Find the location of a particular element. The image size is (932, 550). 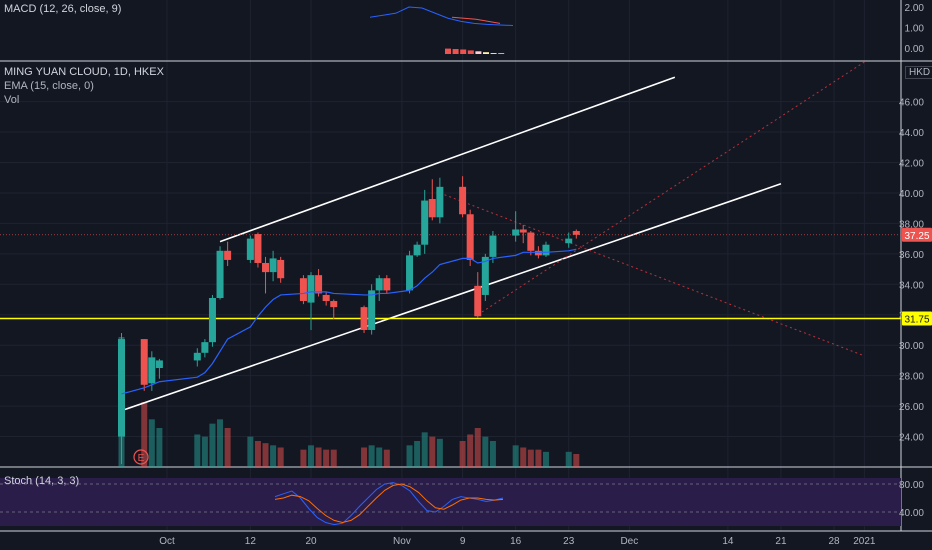

price-tag-bg is located at coordinates (917, 234).